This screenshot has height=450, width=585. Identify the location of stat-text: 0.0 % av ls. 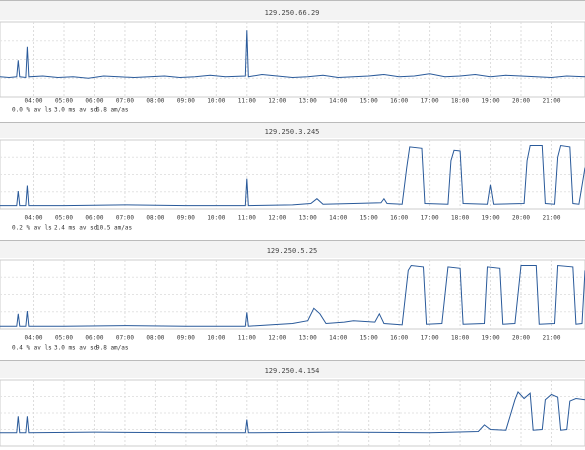
(32, 110).